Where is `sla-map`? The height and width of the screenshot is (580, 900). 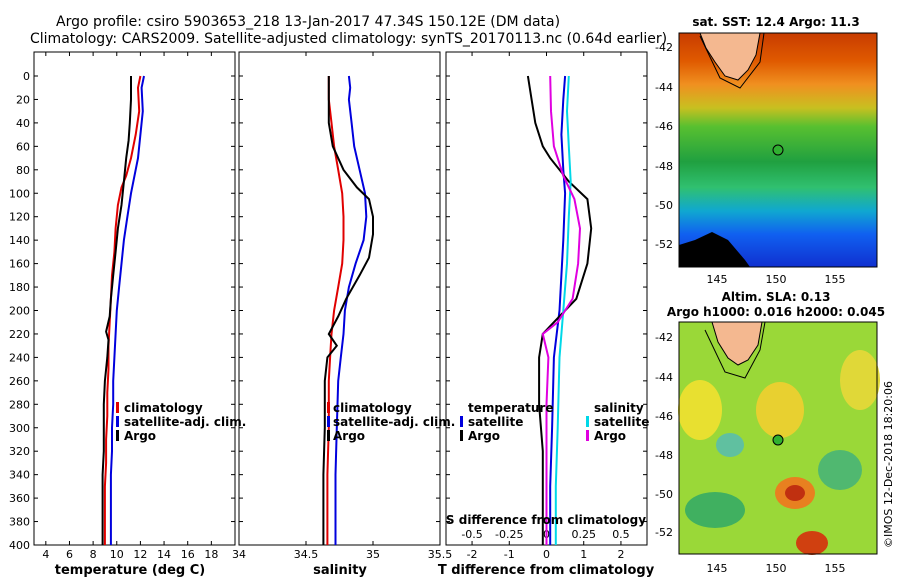
sla-map is located at coordinates (779, 438).